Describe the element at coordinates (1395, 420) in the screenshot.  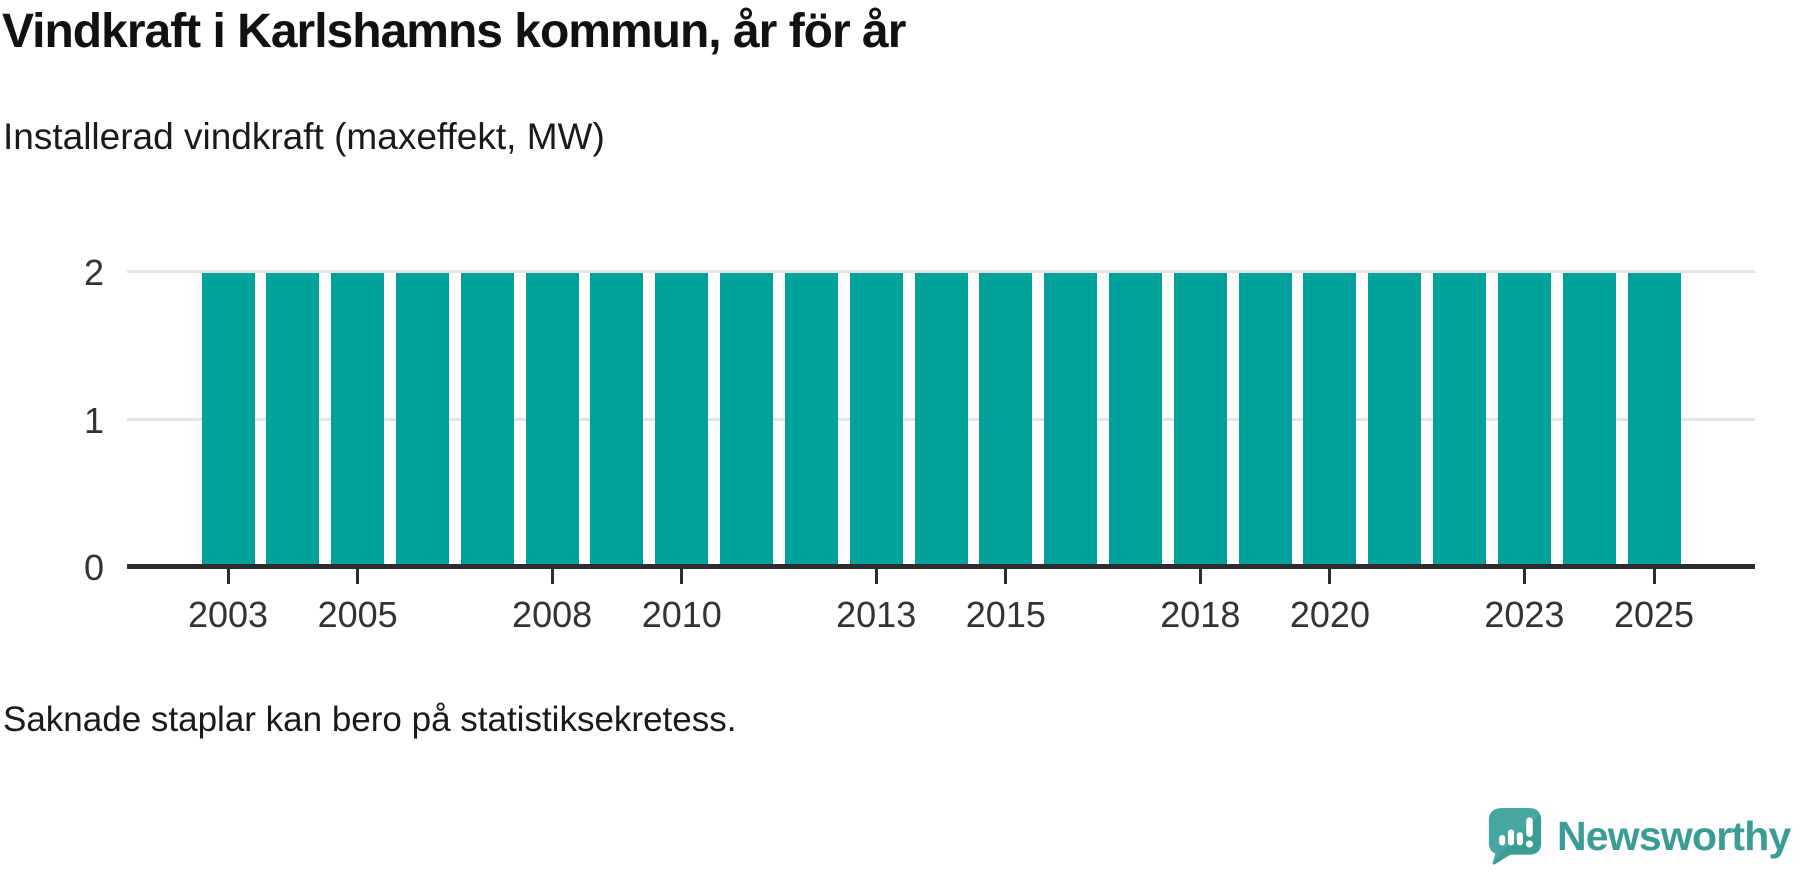
I see `bar-2021` at that location.